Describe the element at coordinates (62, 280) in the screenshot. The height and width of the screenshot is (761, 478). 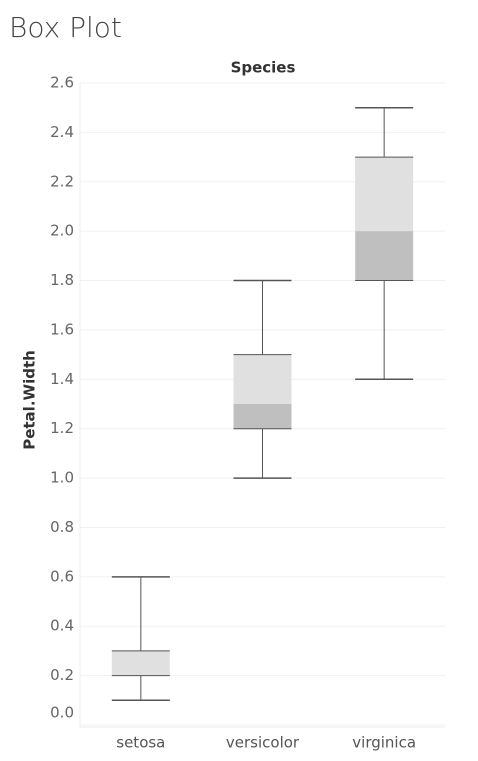
I see `y-tick-label: 1.8` at that location.